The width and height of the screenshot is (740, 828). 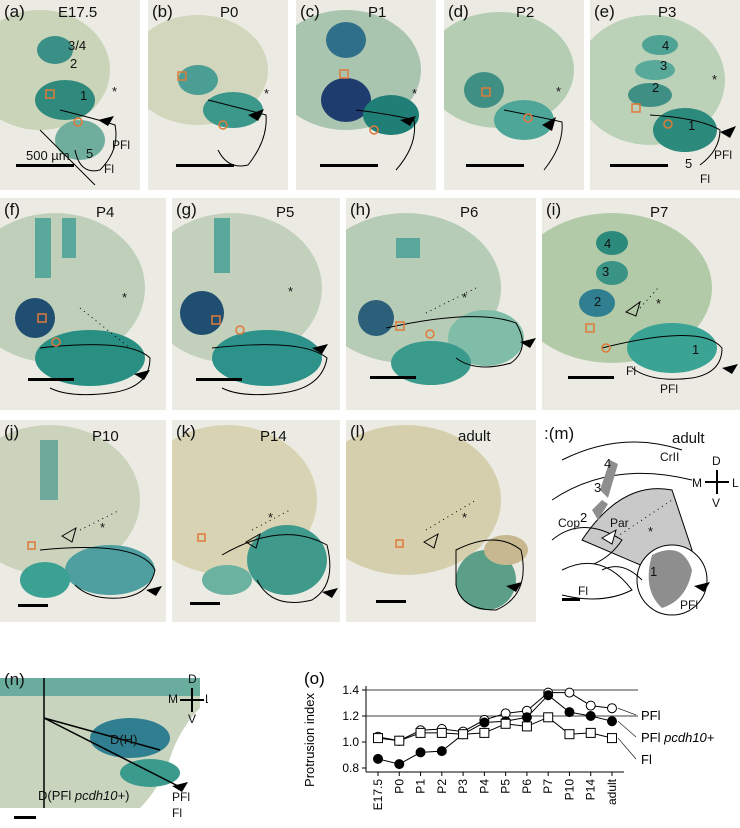 I want to click on stage-label: P6, so click(x=469, y=212).